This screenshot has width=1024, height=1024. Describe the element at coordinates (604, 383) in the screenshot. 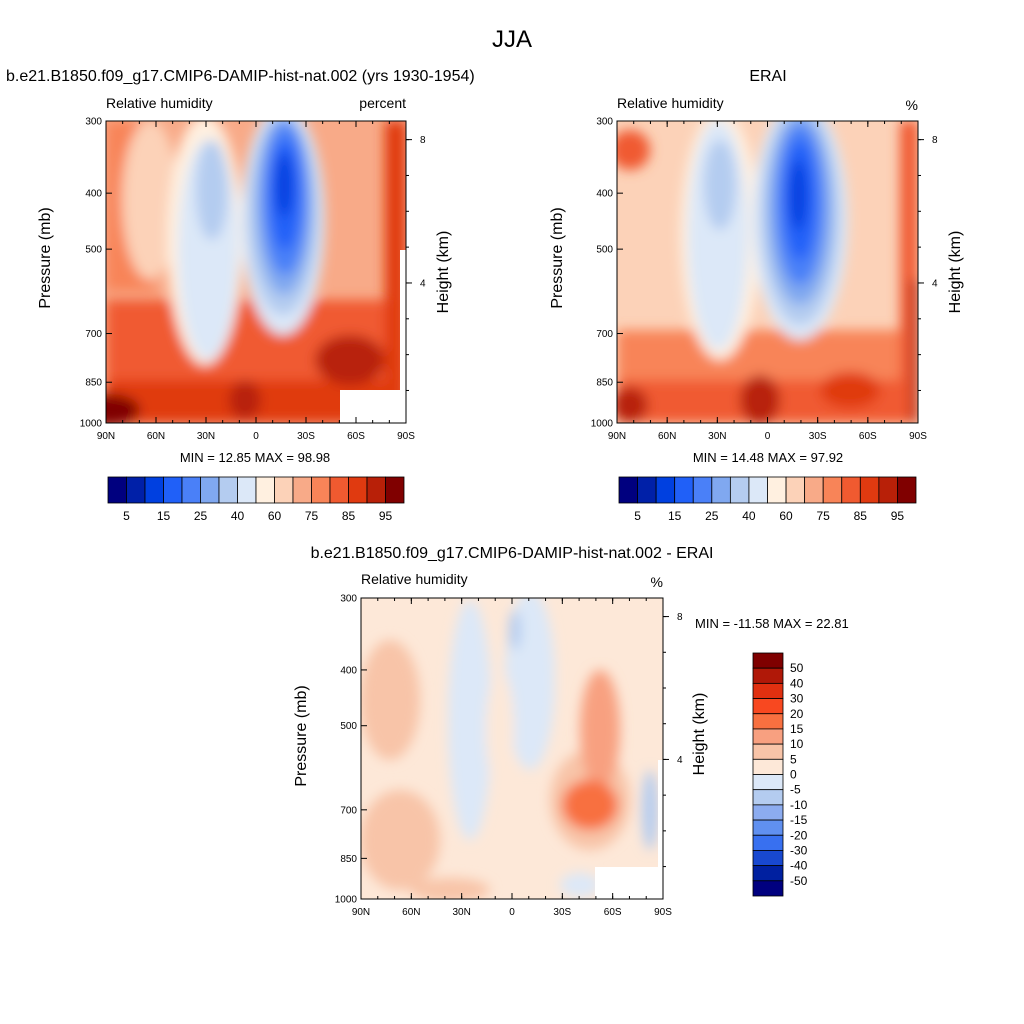

I see `panel2-ytick-label: 850` at that location.